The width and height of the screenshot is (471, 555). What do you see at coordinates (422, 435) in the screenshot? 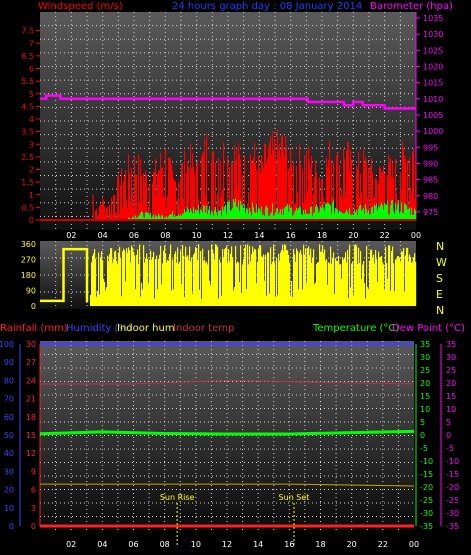
I see `temperature-tick-label: 0` at bounding box center [422, 435].